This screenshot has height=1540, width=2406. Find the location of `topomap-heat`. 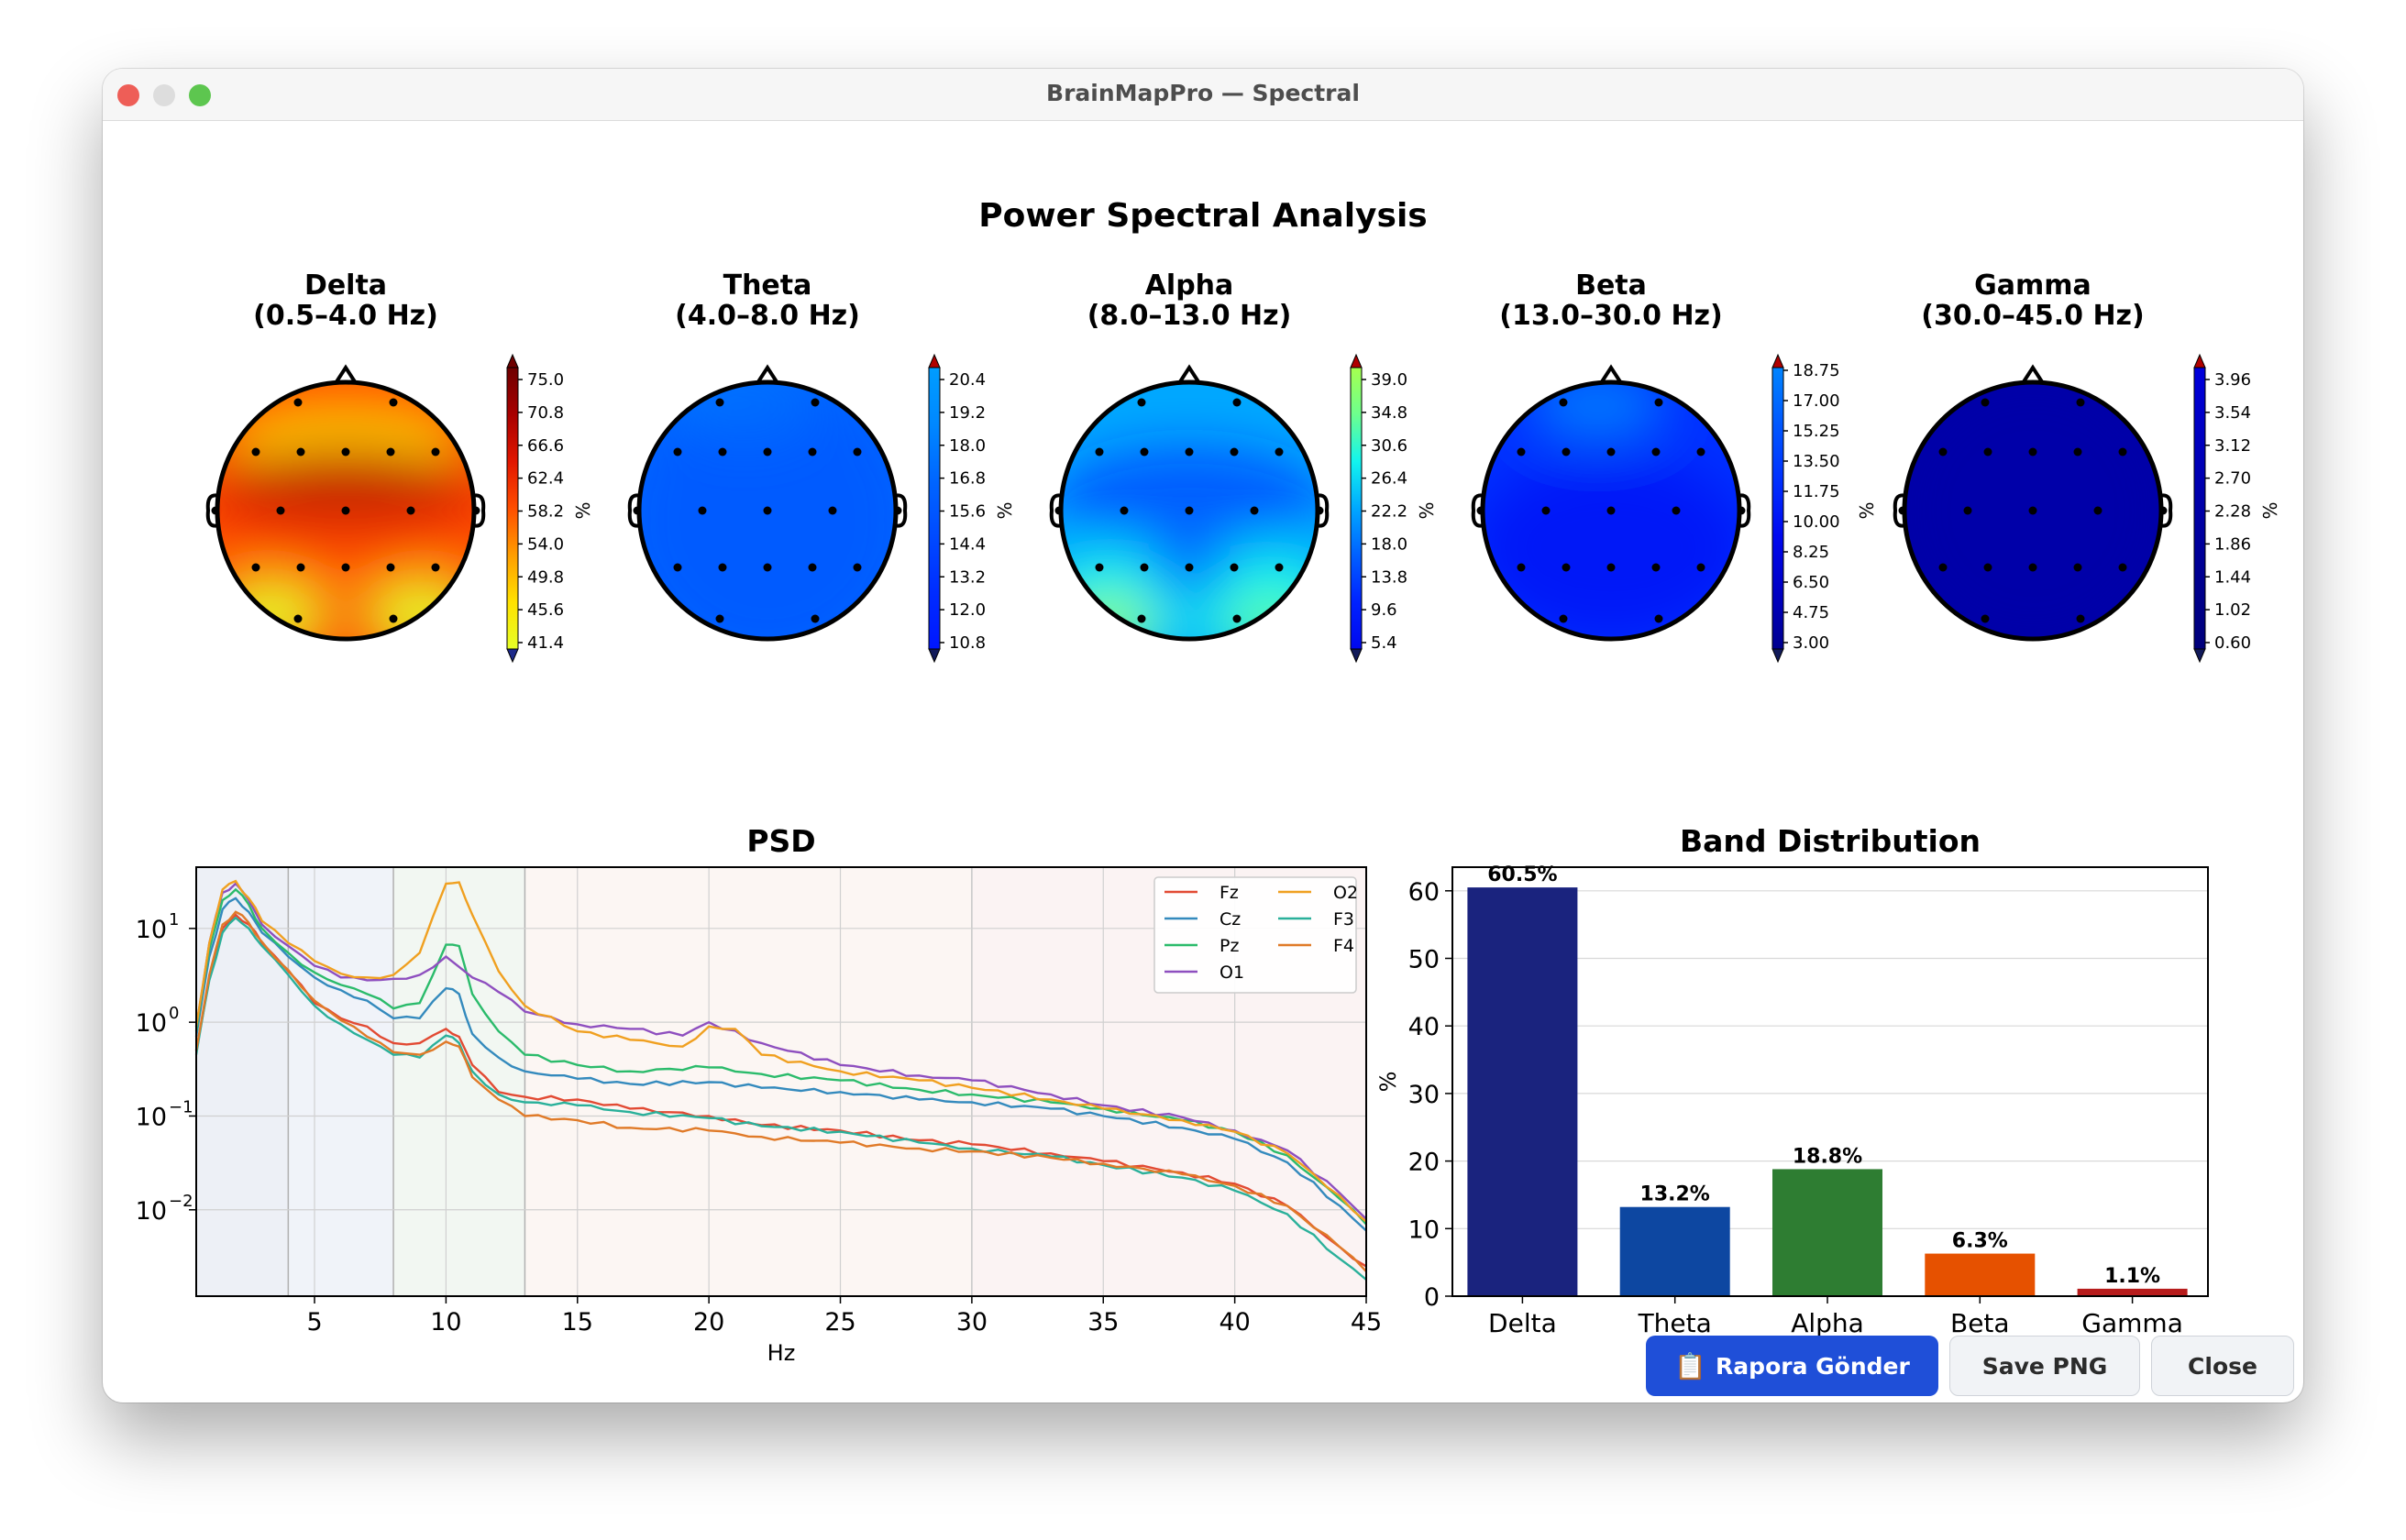

topomap-heat is located at coordinates (345, 510).